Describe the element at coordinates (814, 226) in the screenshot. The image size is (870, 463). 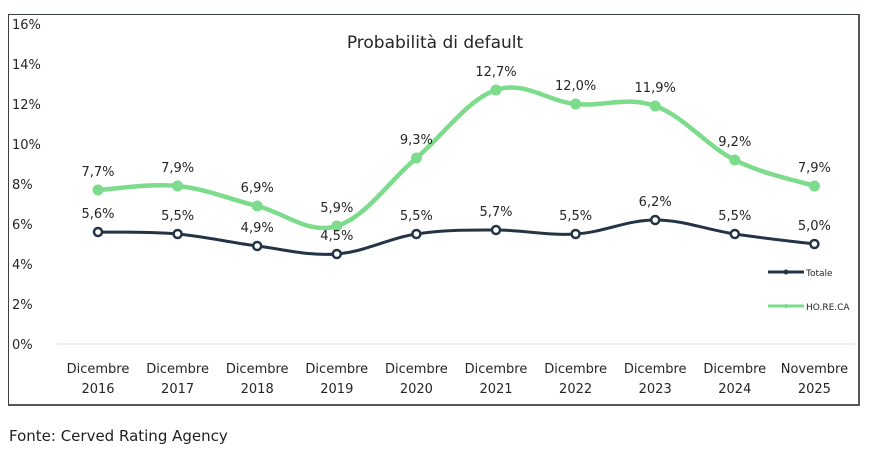
I see `data-label: 5,0%` at that location.